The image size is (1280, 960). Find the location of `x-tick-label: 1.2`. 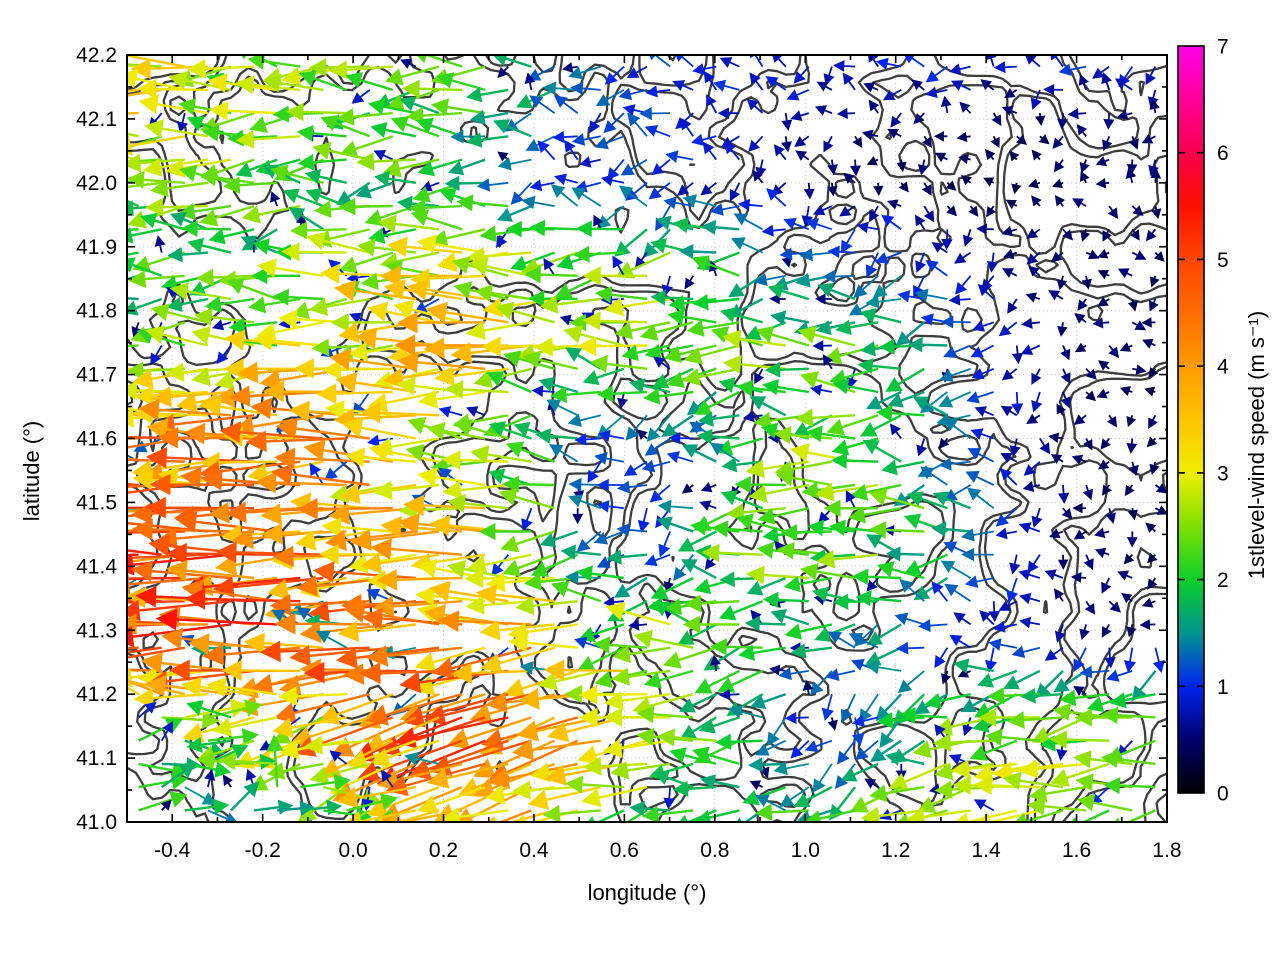

x-tick-label: 1.2 is located at coordinates (895, 850).